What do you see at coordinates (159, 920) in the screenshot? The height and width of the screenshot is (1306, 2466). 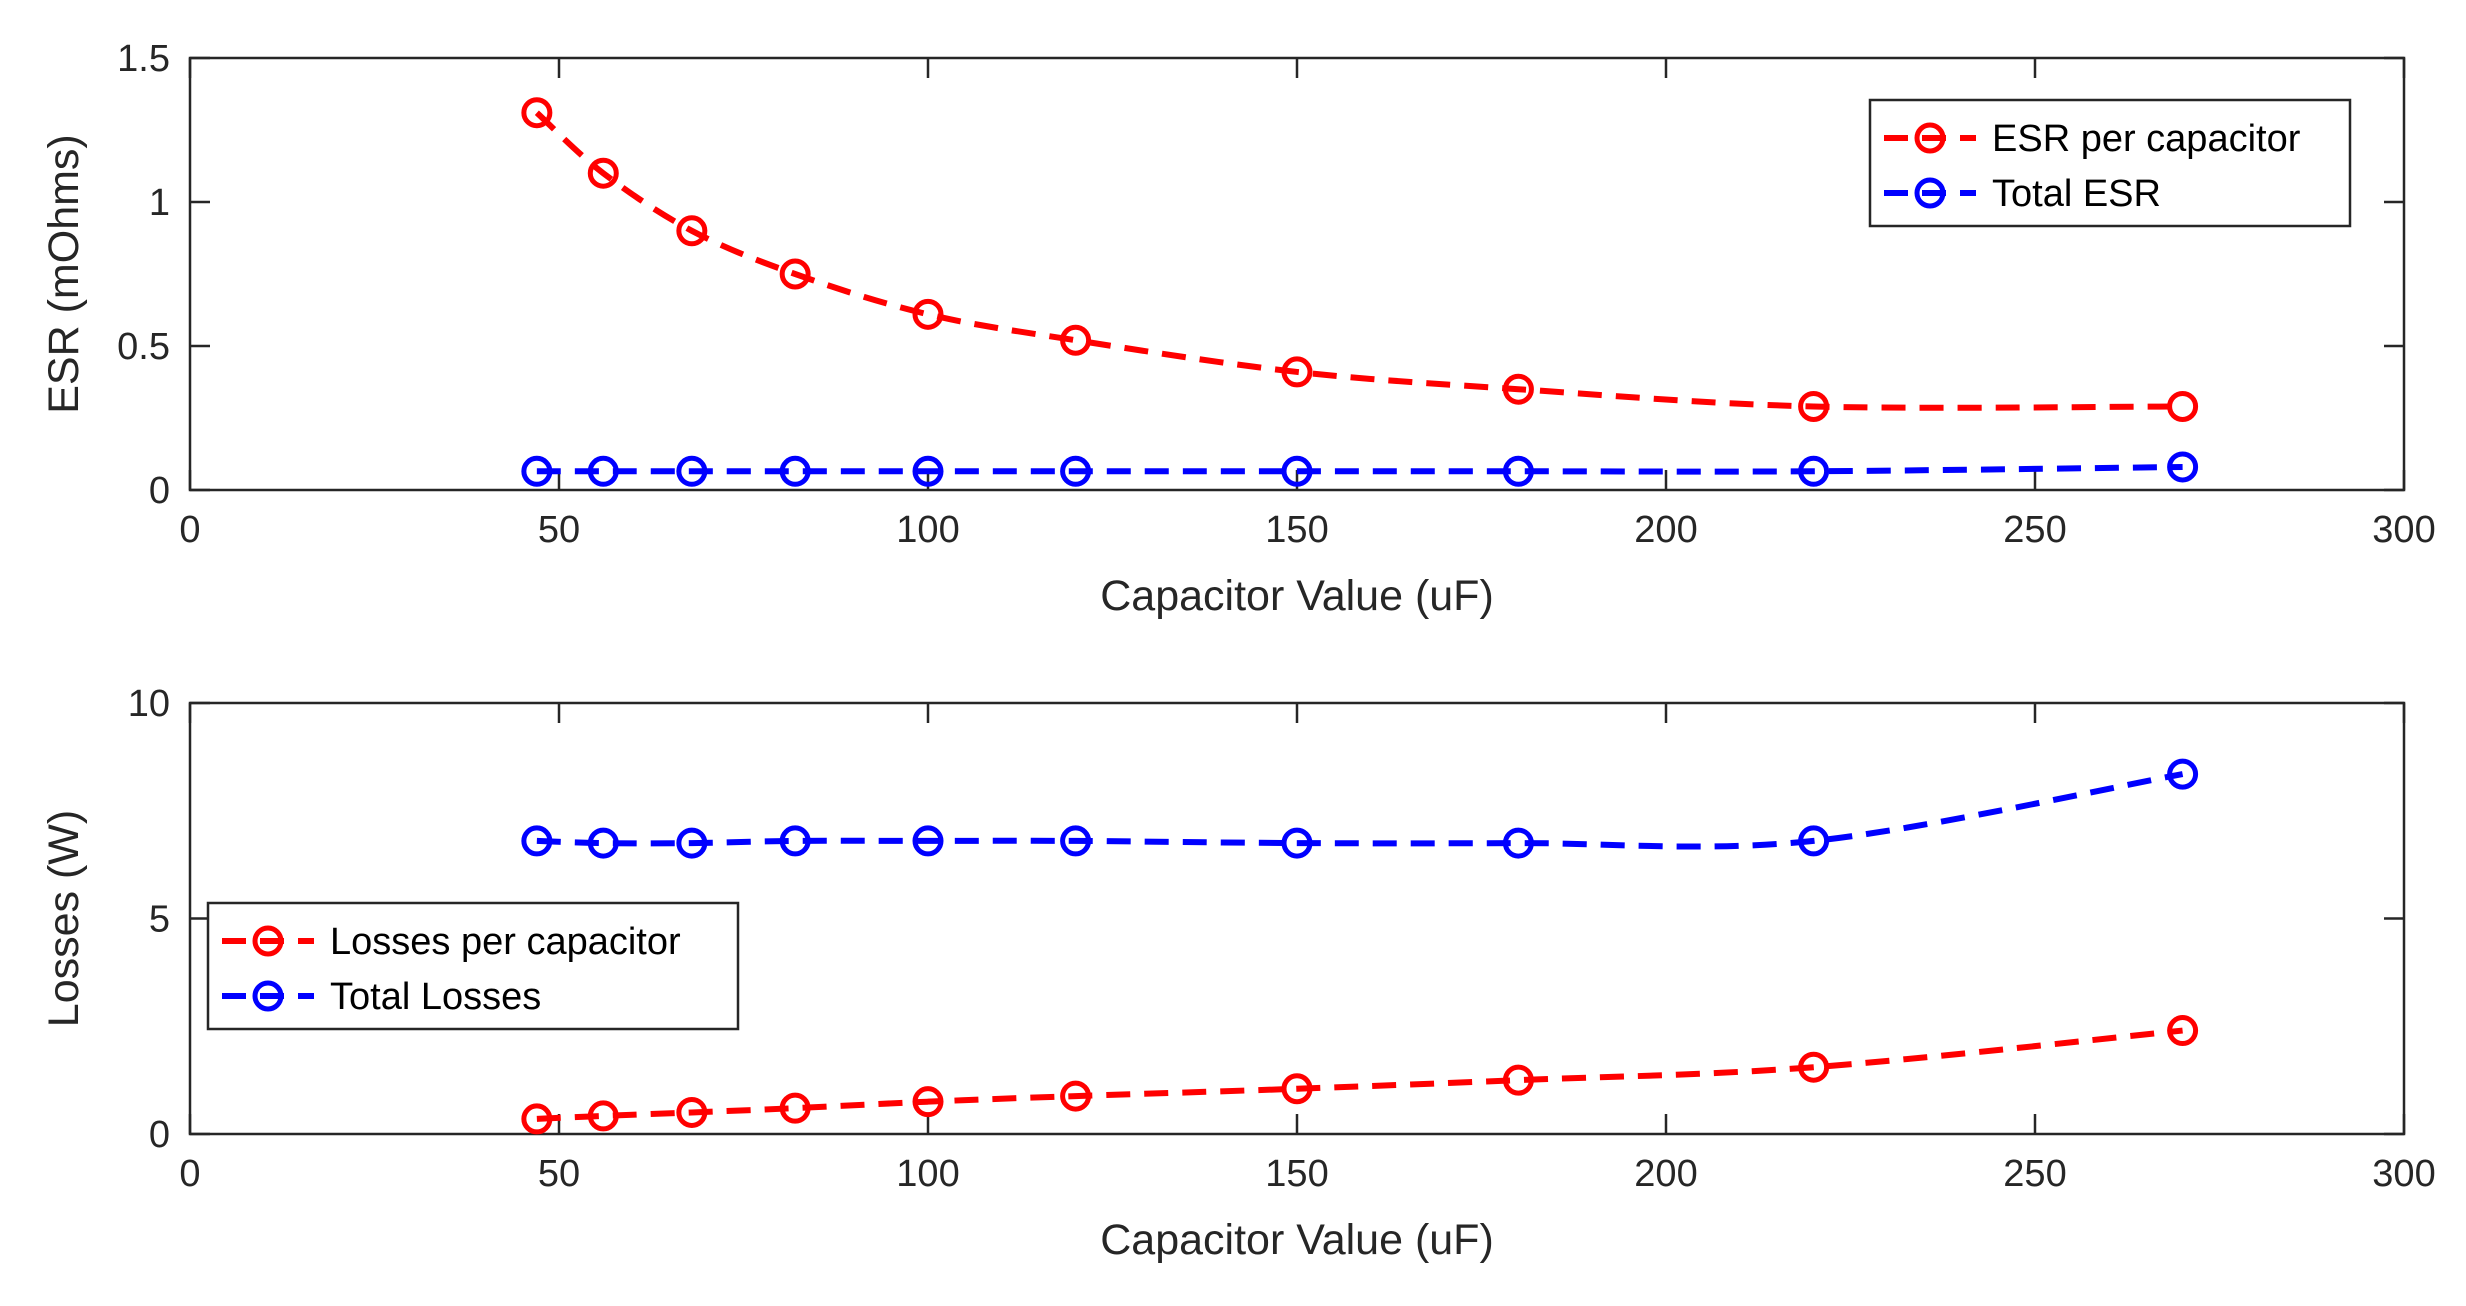 I see `y-tick-label: 5` at bounding box center [159, 920].